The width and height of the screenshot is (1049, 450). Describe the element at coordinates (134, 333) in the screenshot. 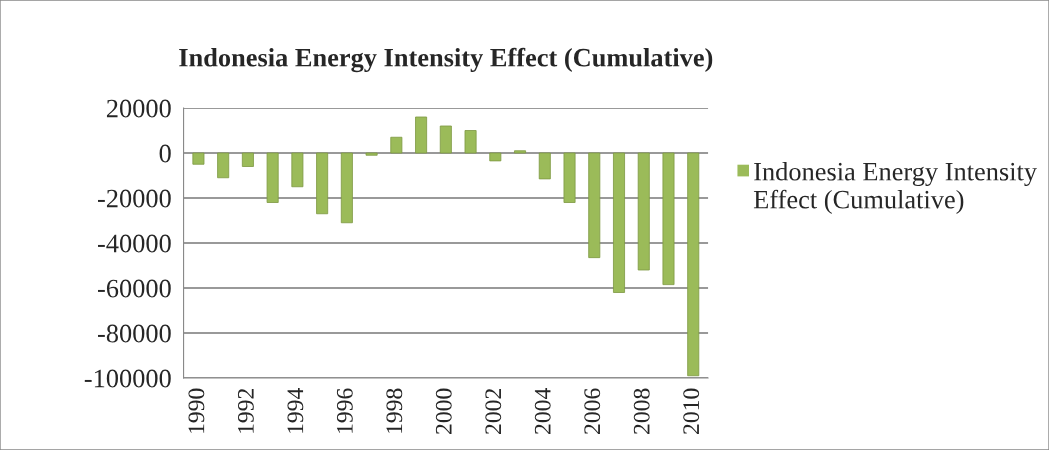

I see `y-tick-label: -80000` at that location.